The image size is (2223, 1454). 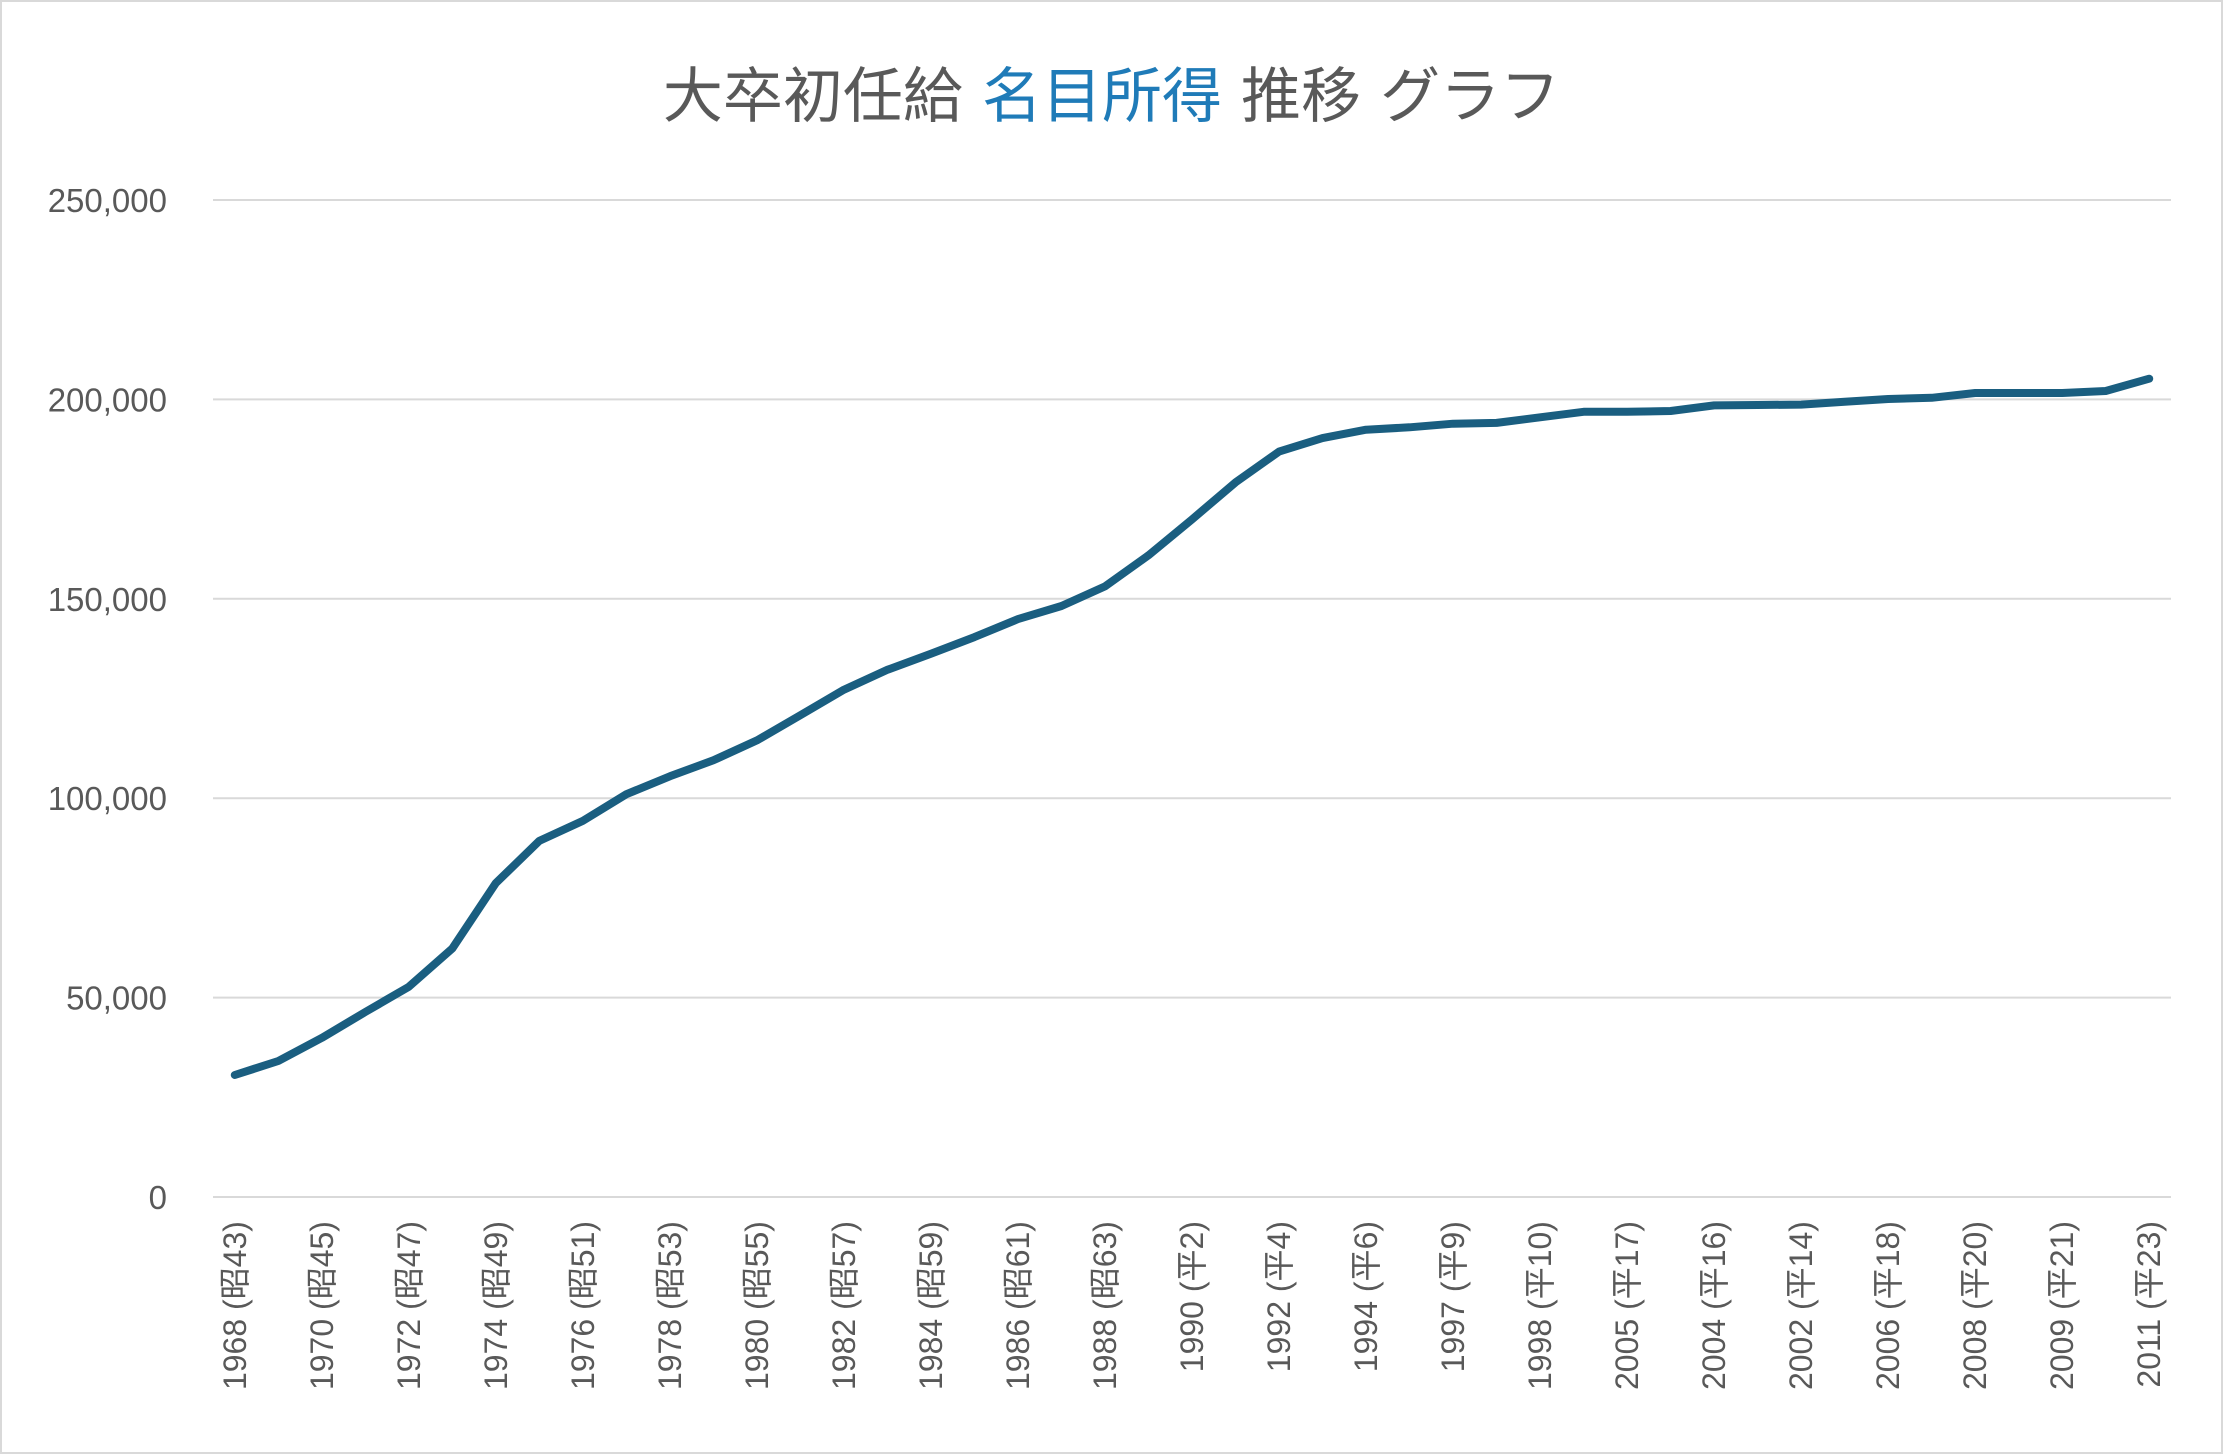 What do you see at coordinates (1714, 1305) in the screenshot?
I see `x-tick-label: 2004 (平16)` at bounding box center [1714, 1305].